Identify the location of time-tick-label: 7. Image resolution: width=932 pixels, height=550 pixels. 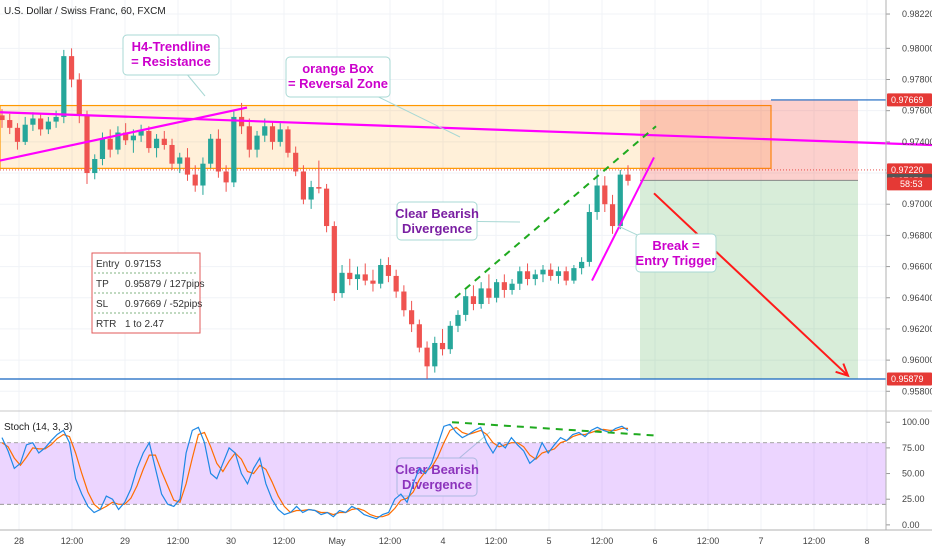
(760, 541).